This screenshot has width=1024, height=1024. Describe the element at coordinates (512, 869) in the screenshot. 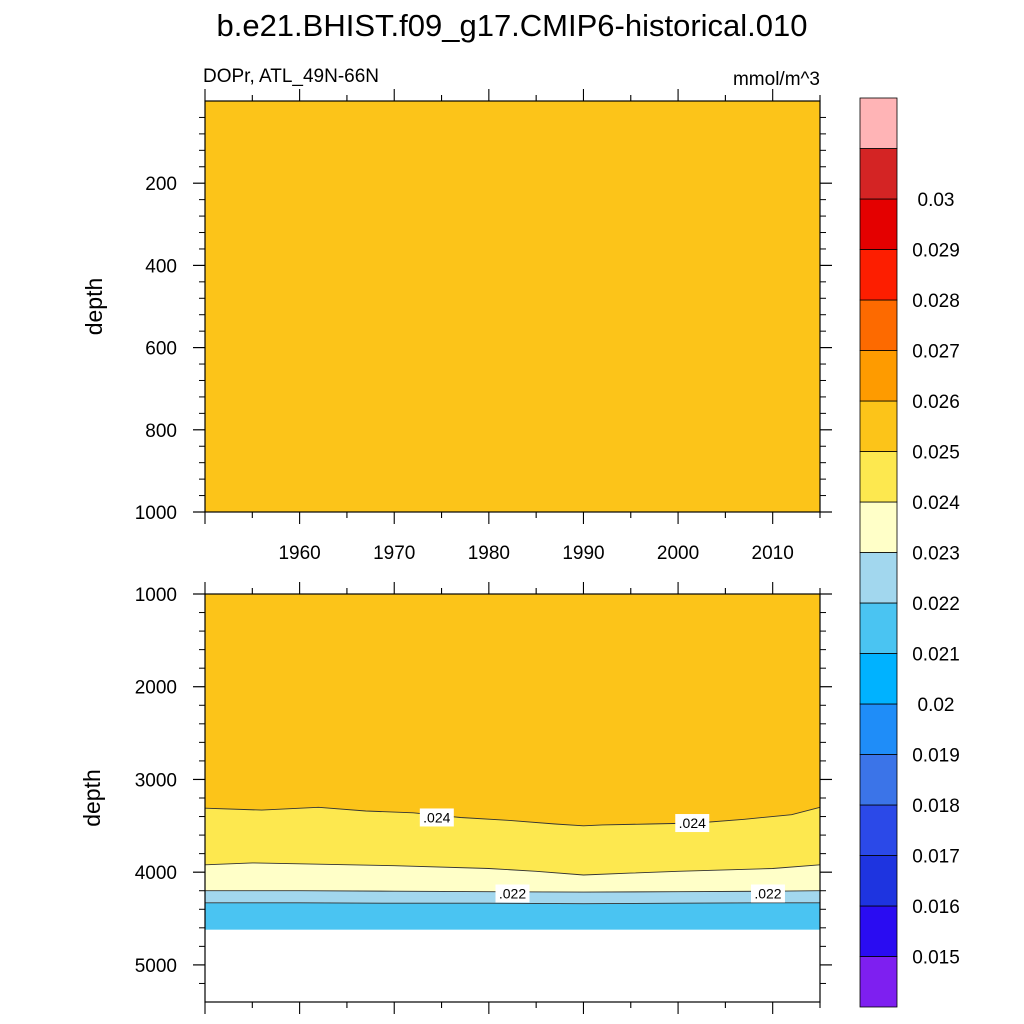

I see `contour-line-0.023` at that location.